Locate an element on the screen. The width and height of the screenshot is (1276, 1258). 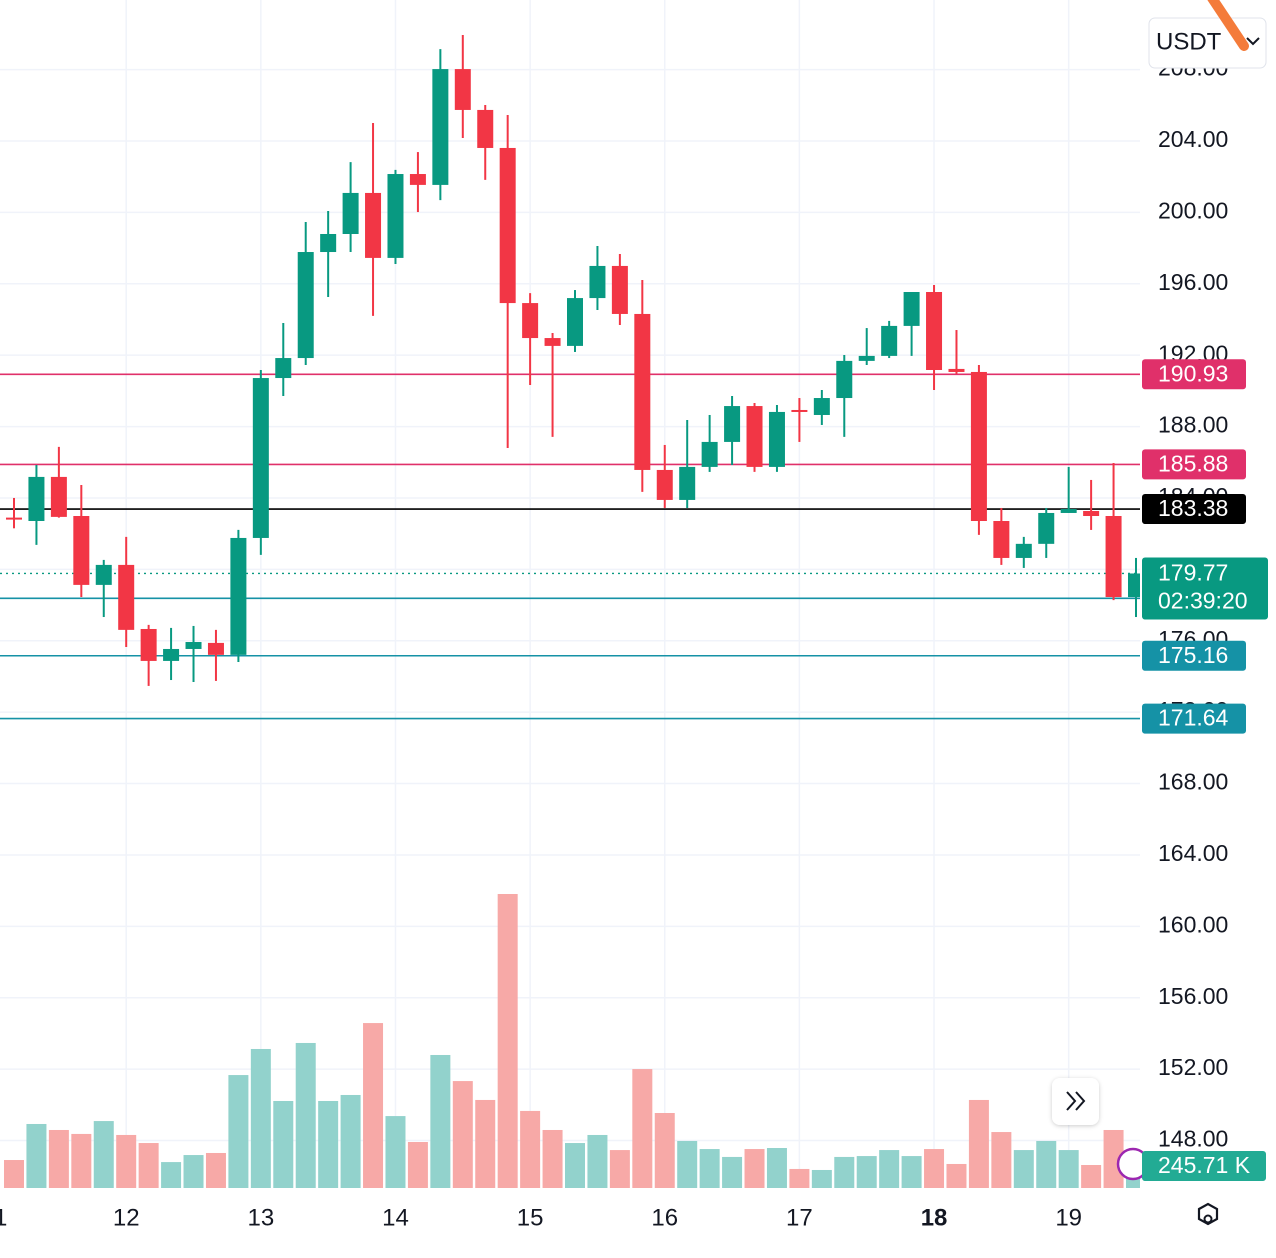
x-tick-label: 19 is located at coordinates (1068, 1217).